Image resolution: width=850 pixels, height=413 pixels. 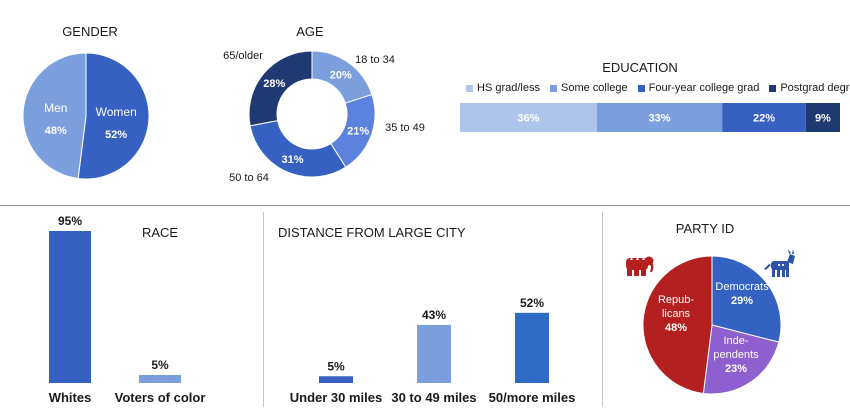 What do you see at coordinates (70, 397) in the screenshot?
I see `category-label: Whites` at bounding box center [70, 397].